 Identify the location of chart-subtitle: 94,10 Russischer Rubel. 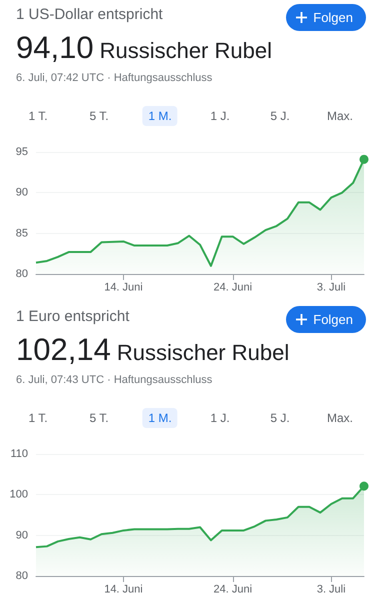
(144, 47).